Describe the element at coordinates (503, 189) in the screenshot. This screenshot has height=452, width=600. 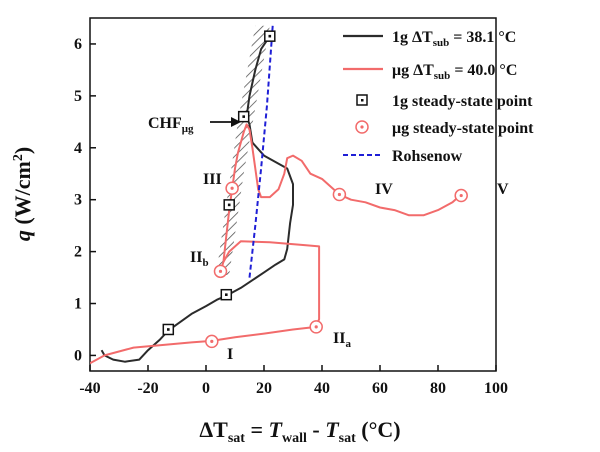
I see `annotation-V: V` at that location.